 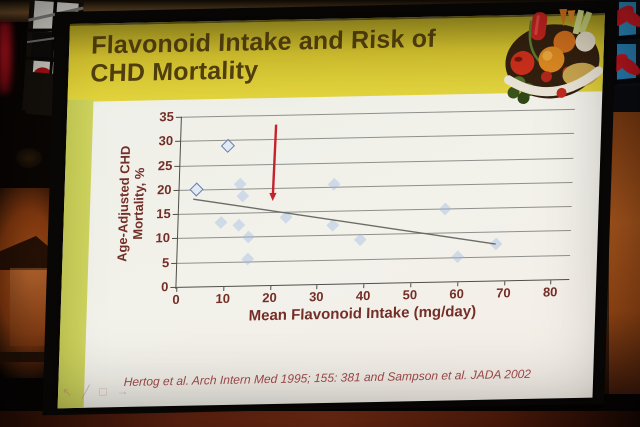 What do you see at coordinates (164, 189) in the screenshot?
I see `y-tick-label-20: 20` at bounding box center [164, 189].